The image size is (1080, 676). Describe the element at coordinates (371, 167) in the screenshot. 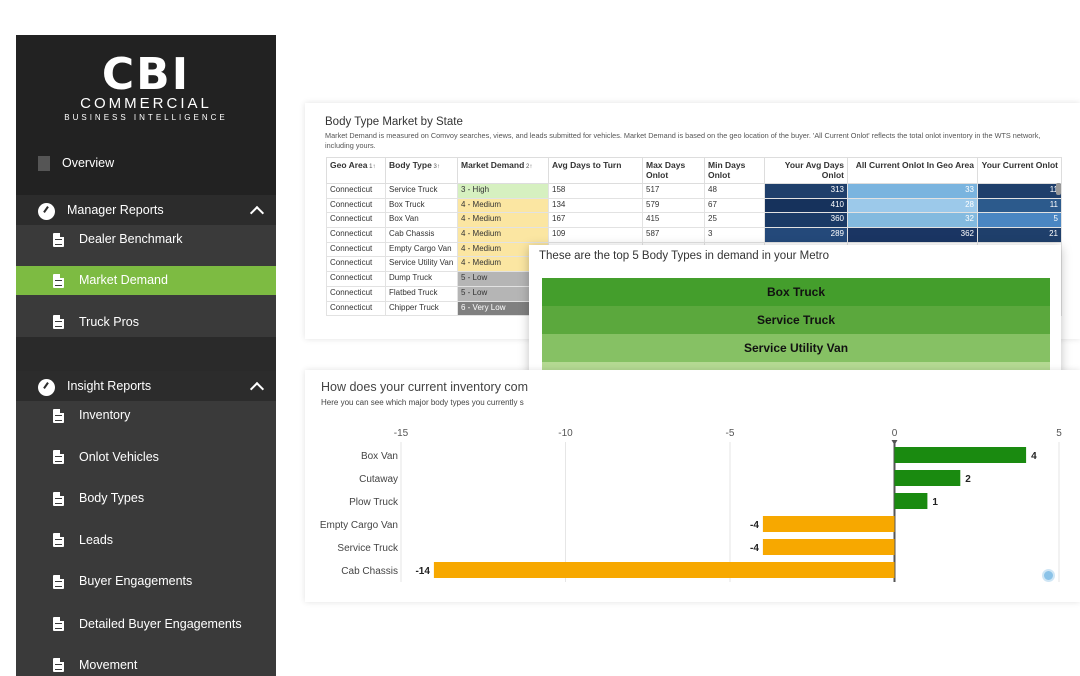

I see `sort-indicator: 1↑` at that location.